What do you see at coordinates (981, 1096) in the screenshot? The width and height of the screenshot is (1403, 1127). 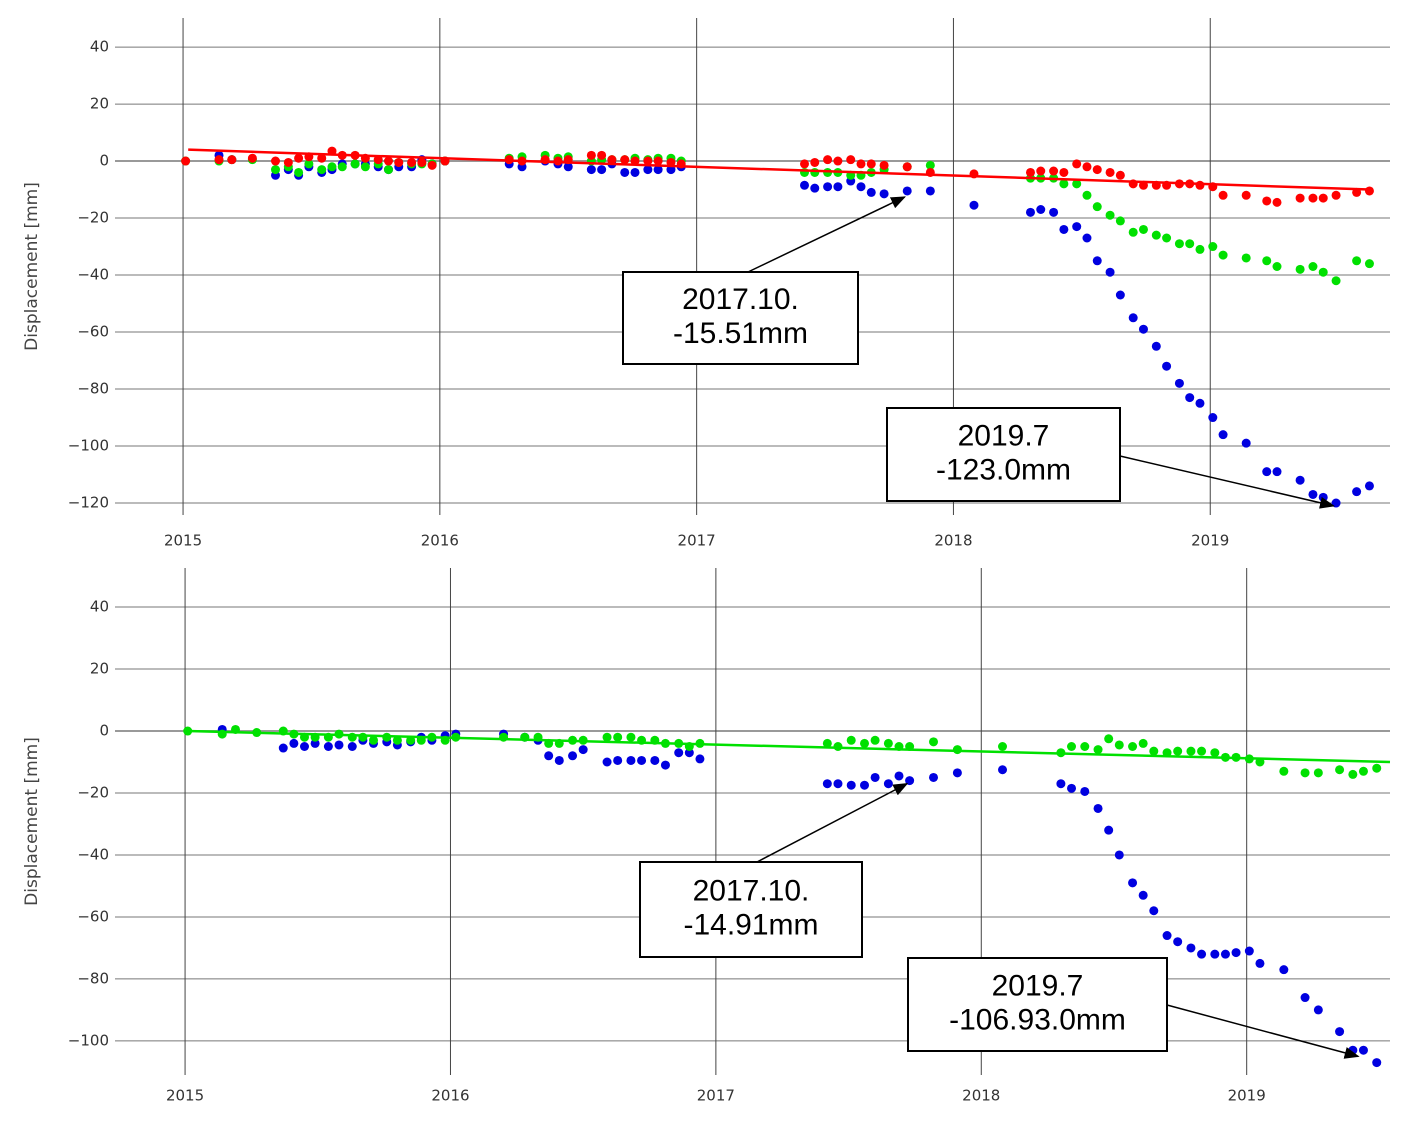 I see `x-tick-label: 2018` at bounding box center [981, 1096].